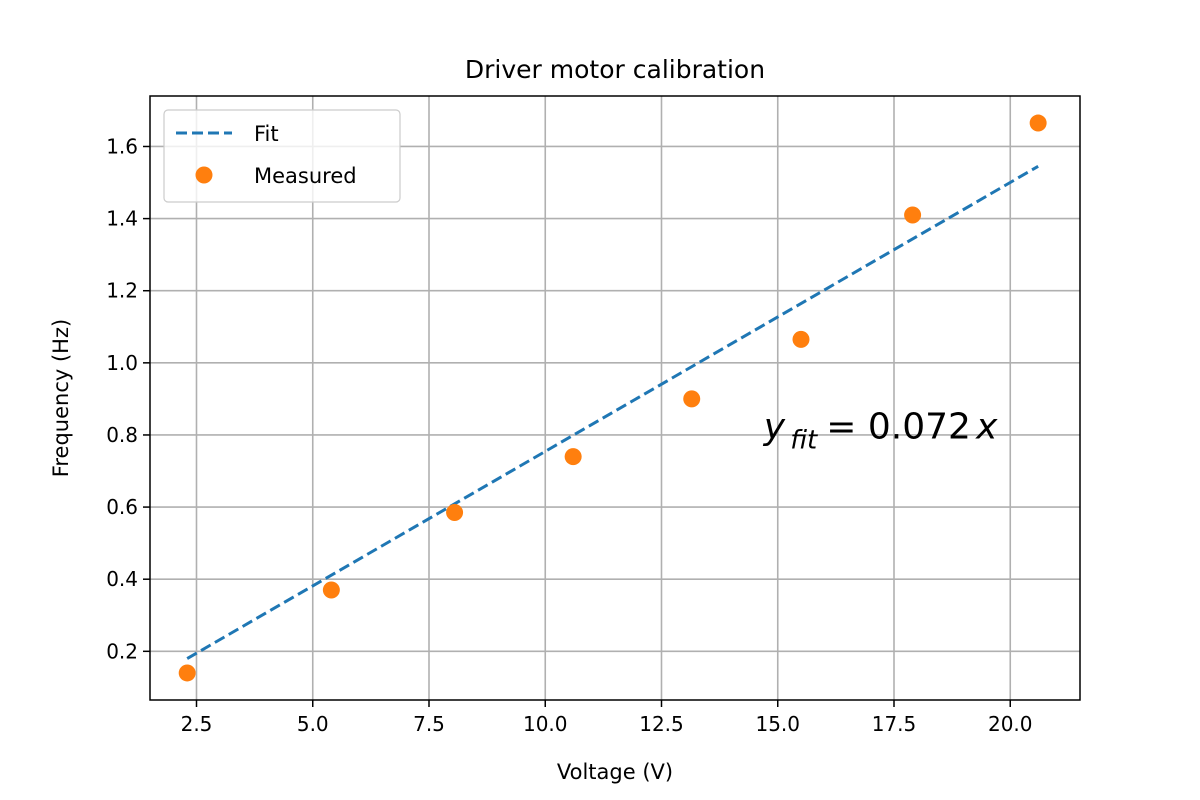 Image resolution: width=1200 pixels, height=800 pixels. I want to click on y-tick-label: 1.0, so click(122, 363).